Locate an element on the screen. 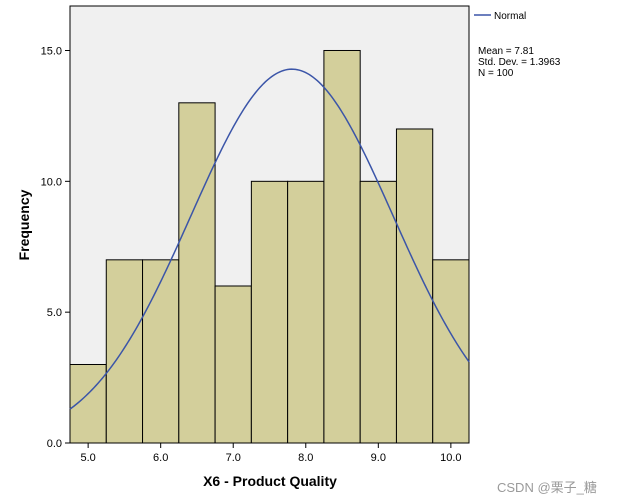  stats-std-dev: Std. Dev. = 1.3963 is located at coordinates (519, 62).